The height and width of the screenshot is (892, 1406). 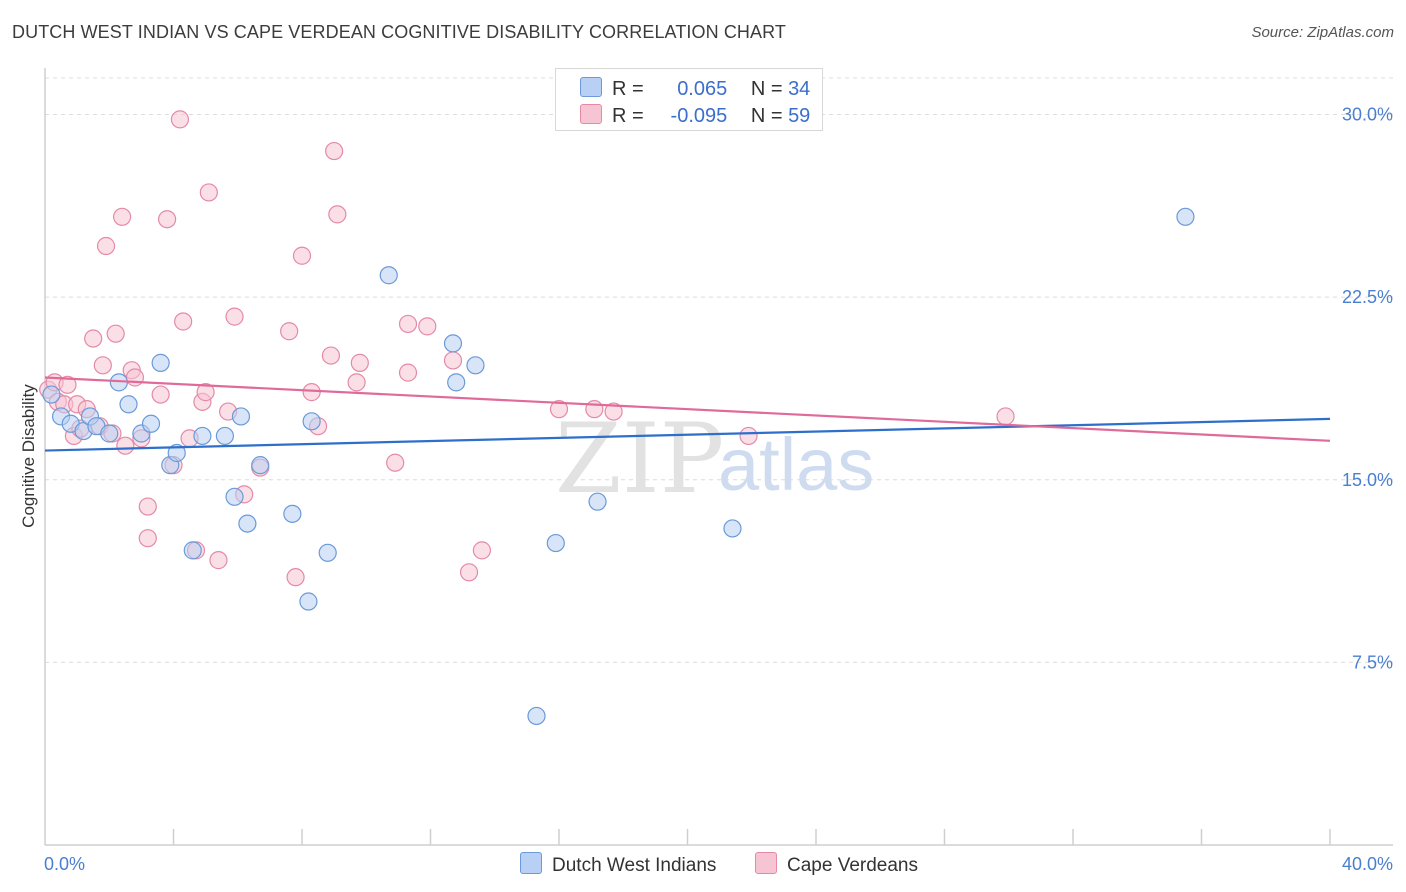 I want to click on trend-lines, so click(x=687, y=414).